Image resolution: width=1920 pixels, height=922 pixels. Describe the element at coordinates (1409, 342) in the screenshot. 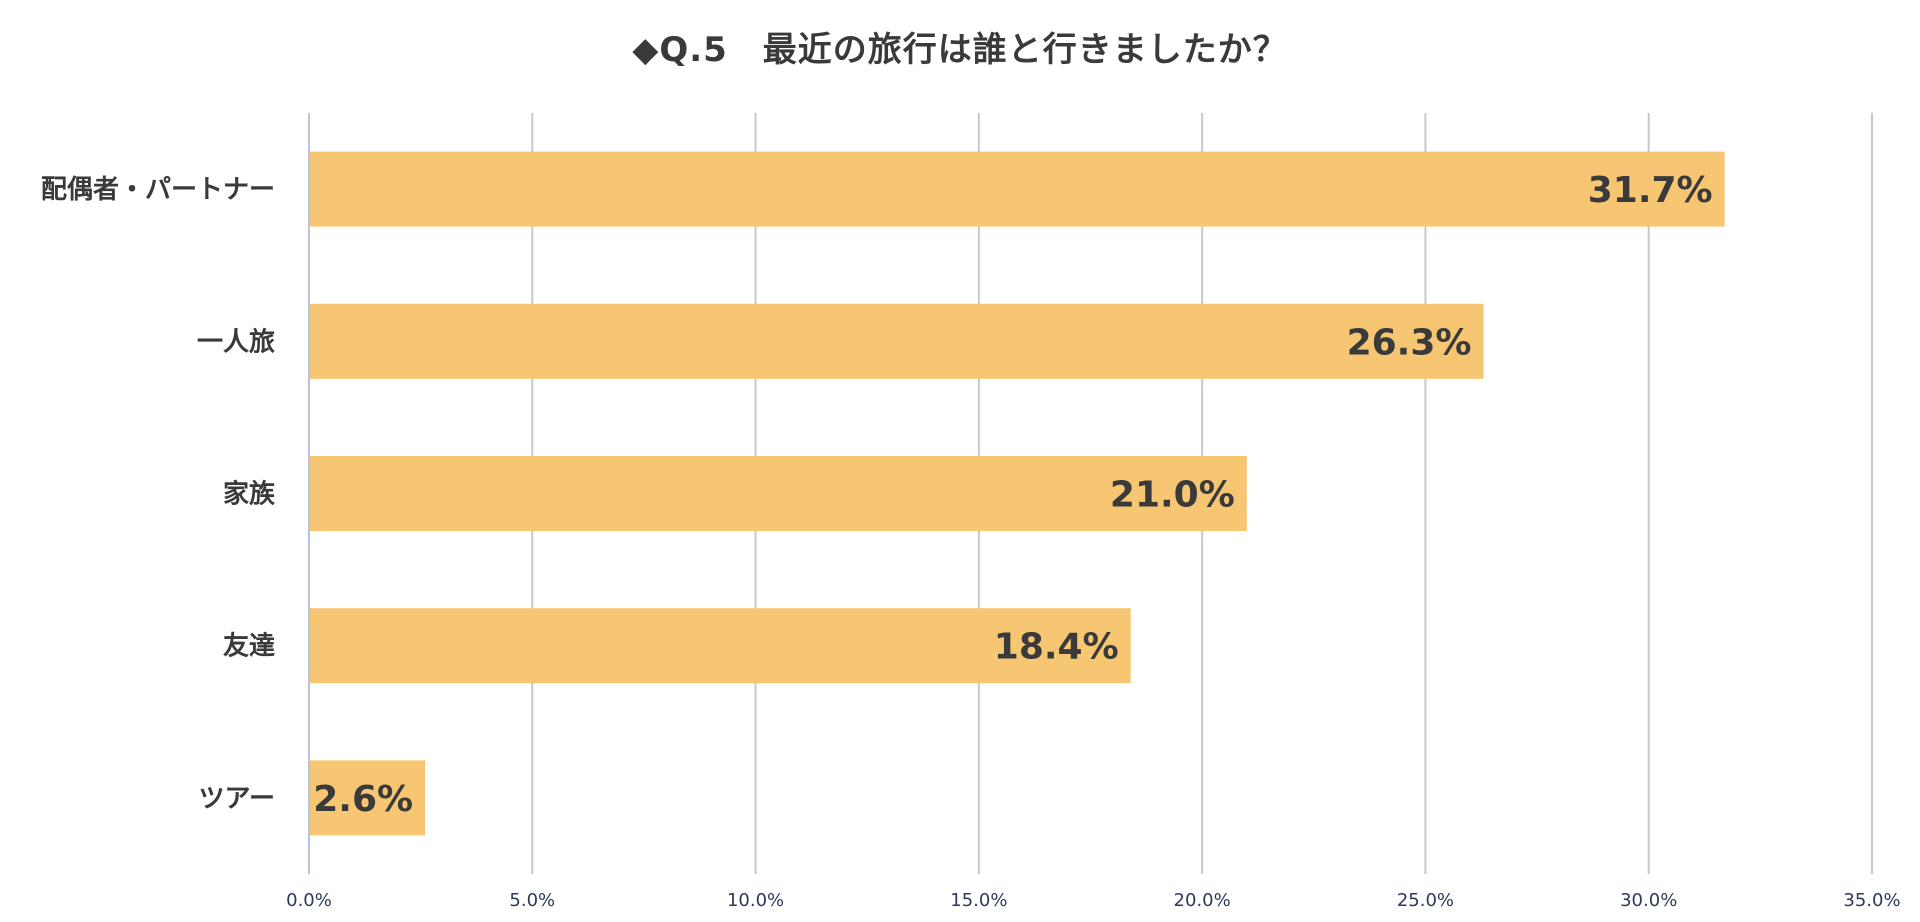

I see `data-label: 26.3%` at that location.